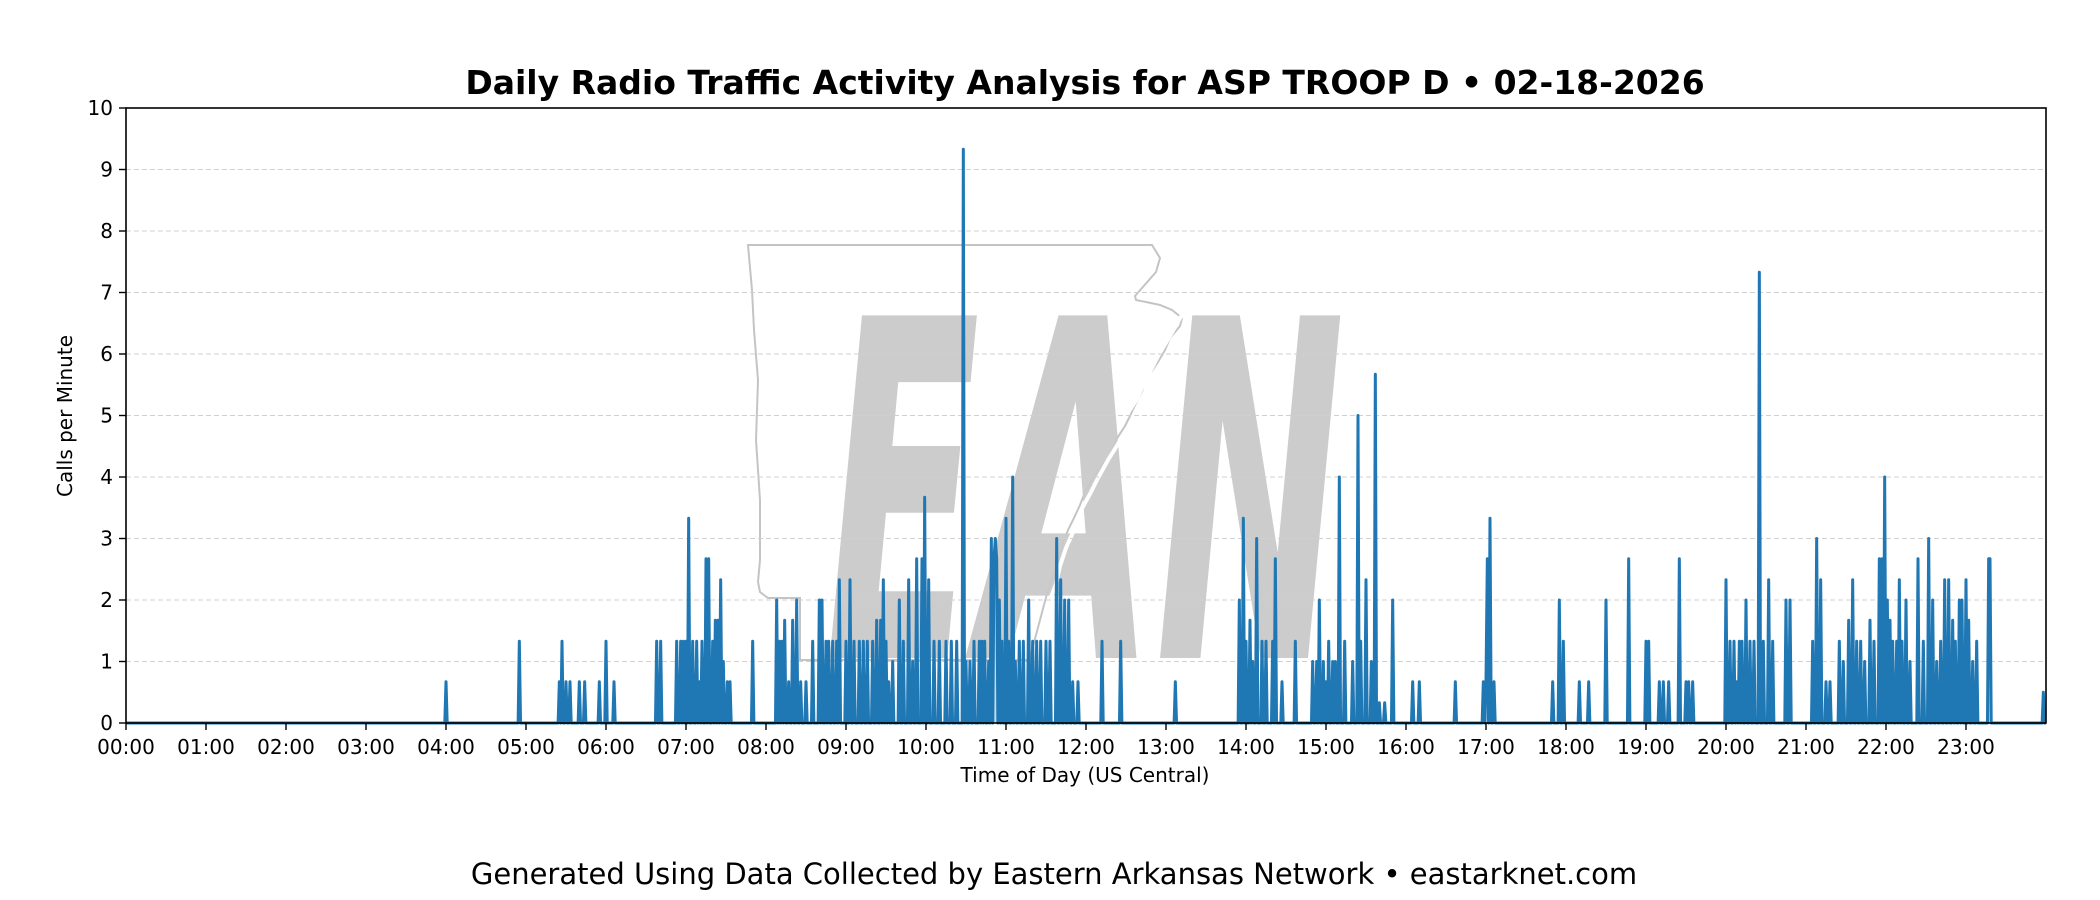 This screenshot has height=900, width=2100. I want to click on x-tick-label: 00:00, so click(126, 747).